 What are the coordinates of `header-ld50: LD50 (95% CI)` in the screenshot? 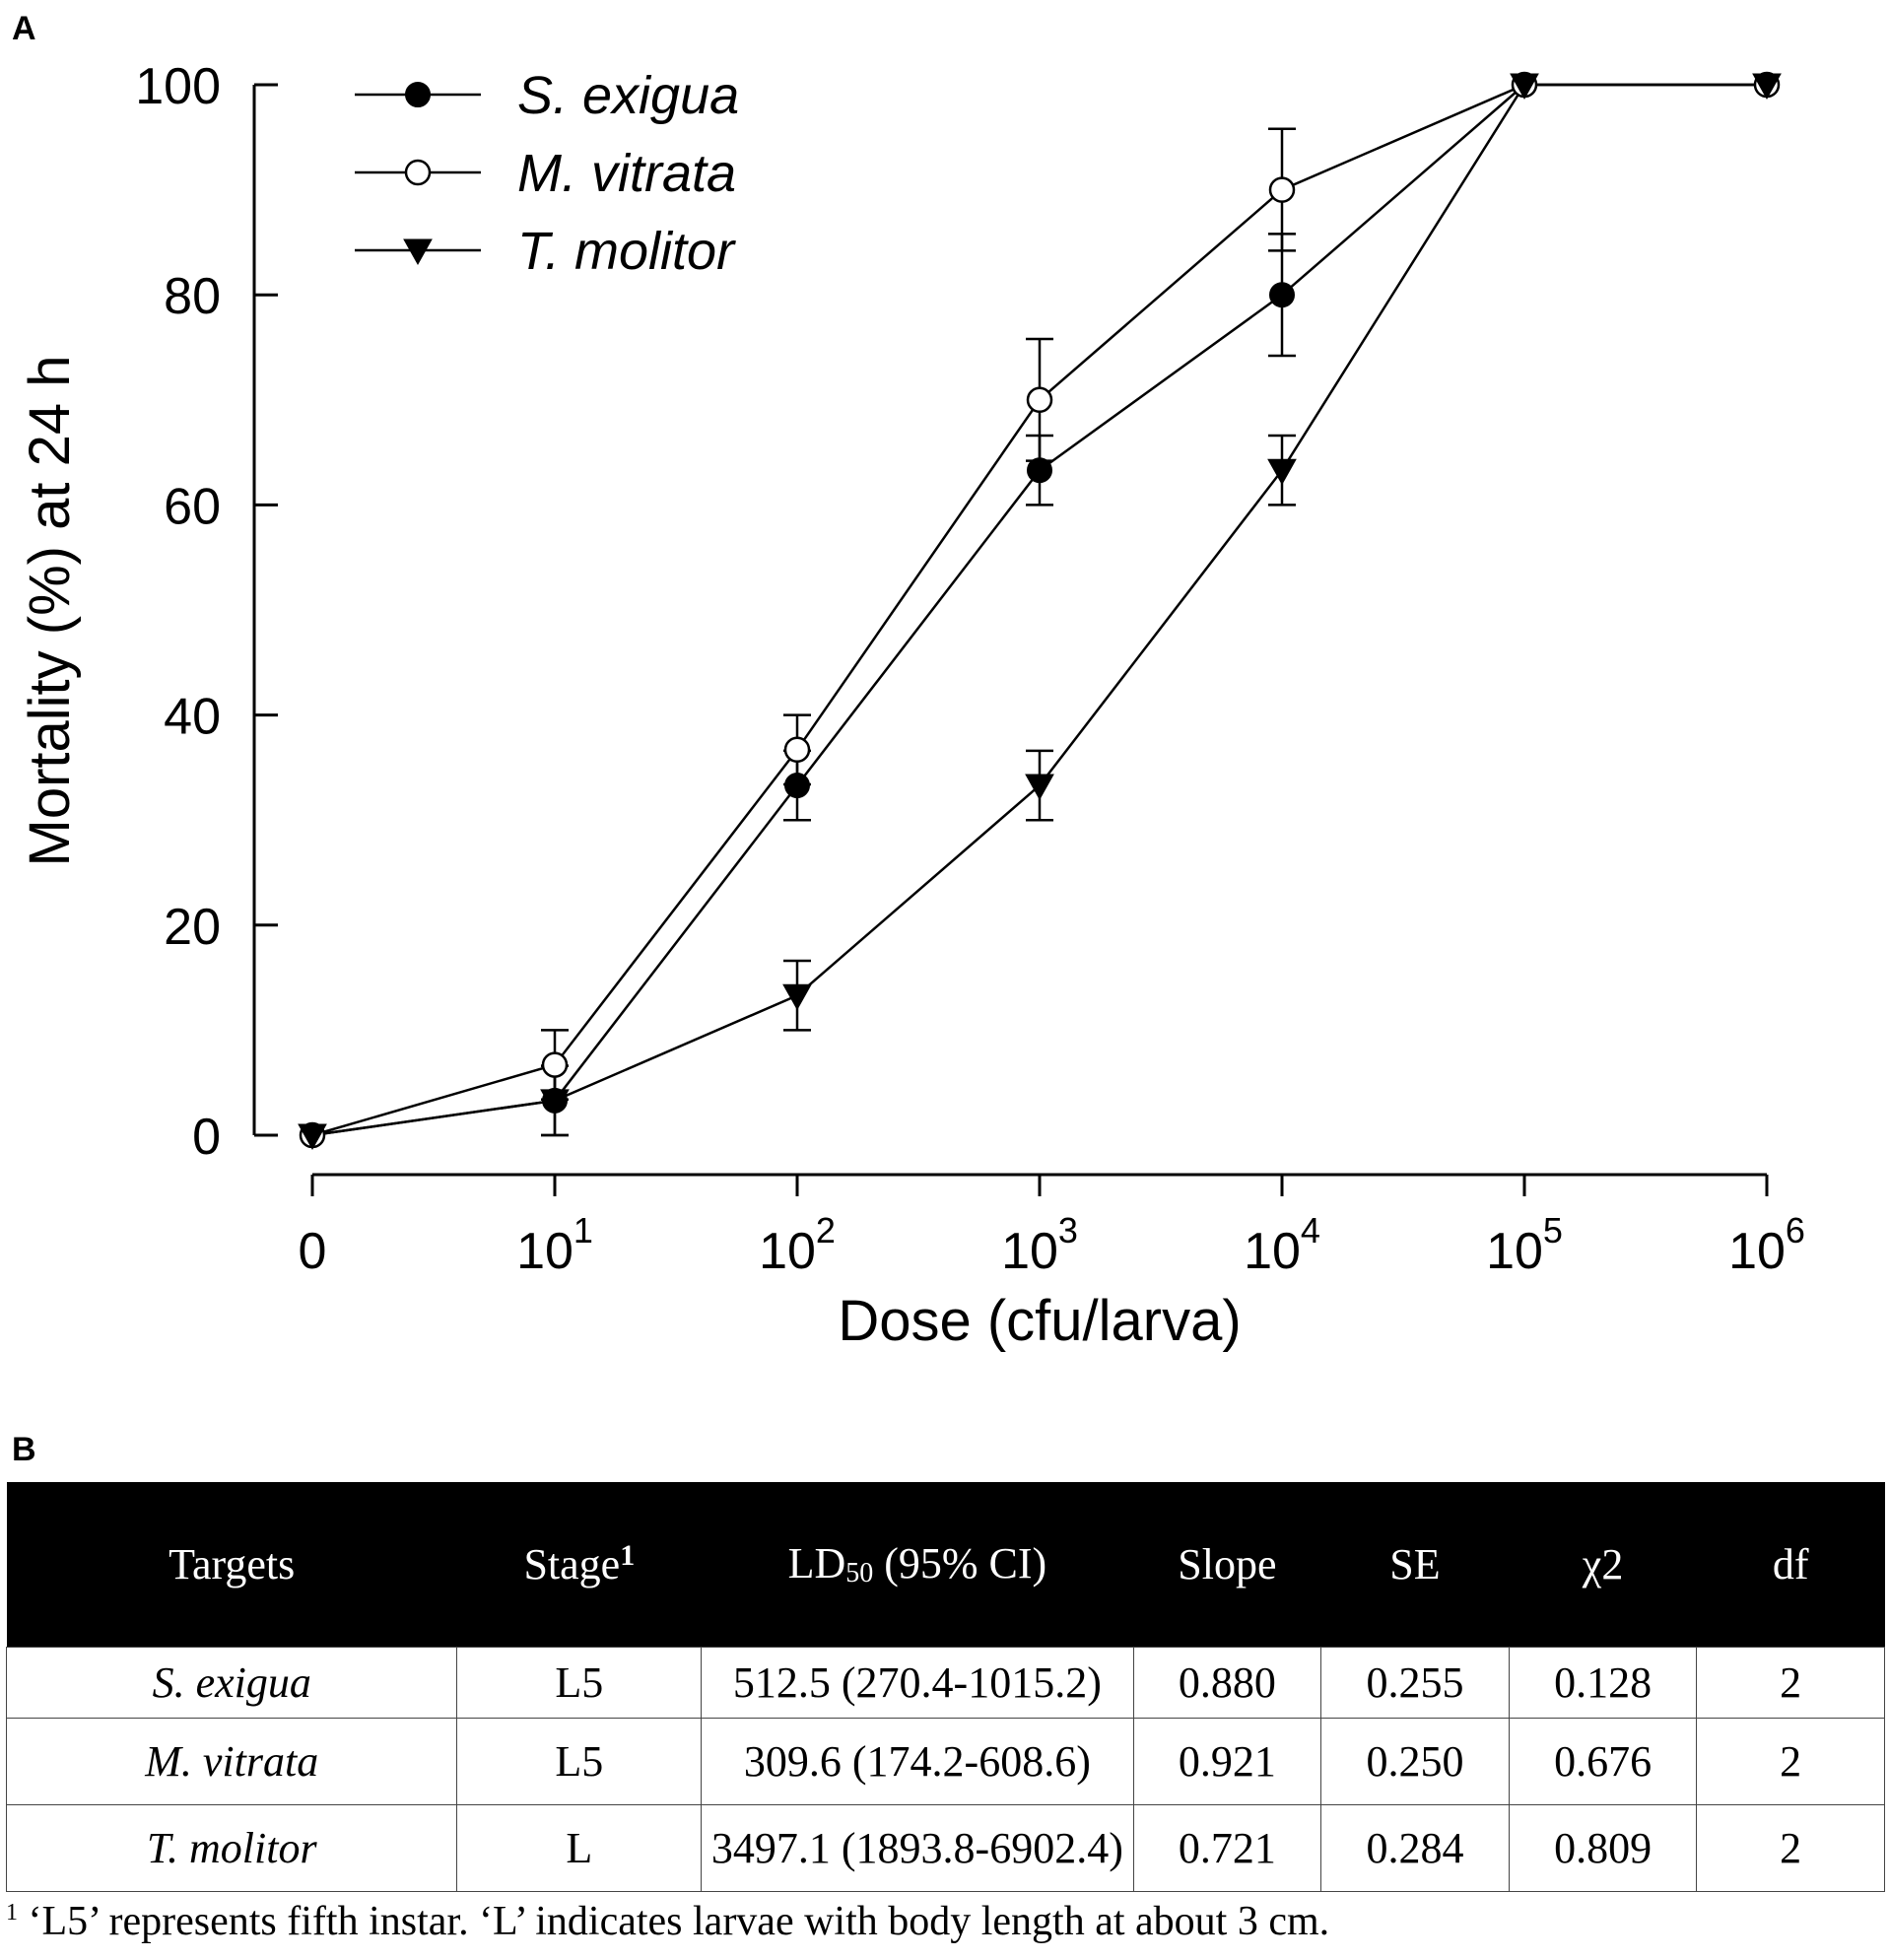 It's located at (917, 1564).